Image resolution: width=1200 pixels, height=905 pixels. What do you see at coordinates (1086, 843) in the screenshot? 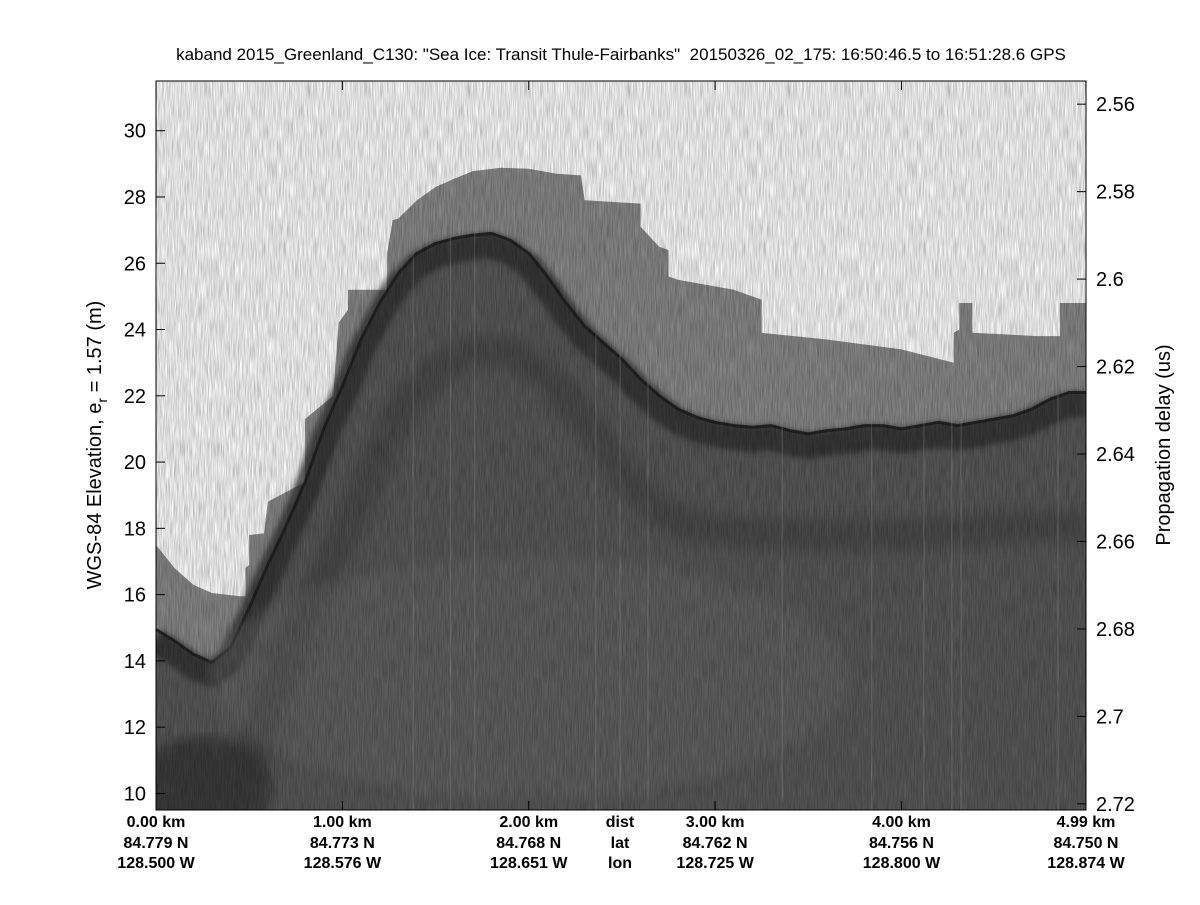
I see `x-tick-label-lat-5: 84.750 N` at bounding box center [1086, 843].